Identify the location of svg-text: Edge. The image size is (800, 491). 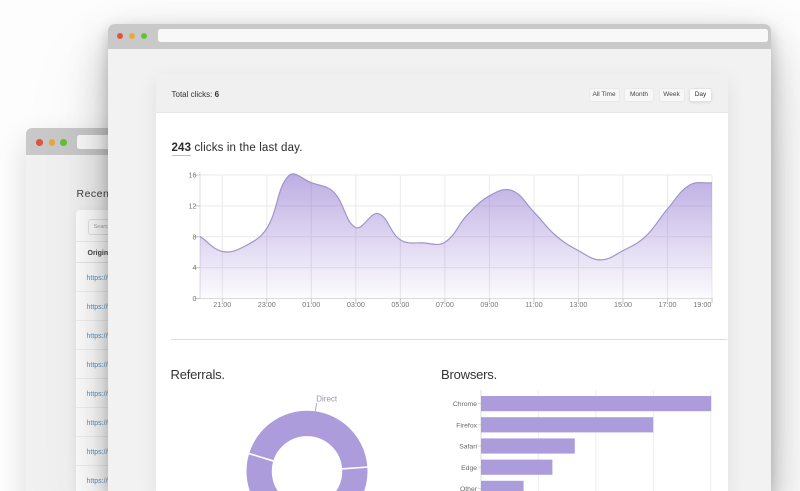
(469, 468).